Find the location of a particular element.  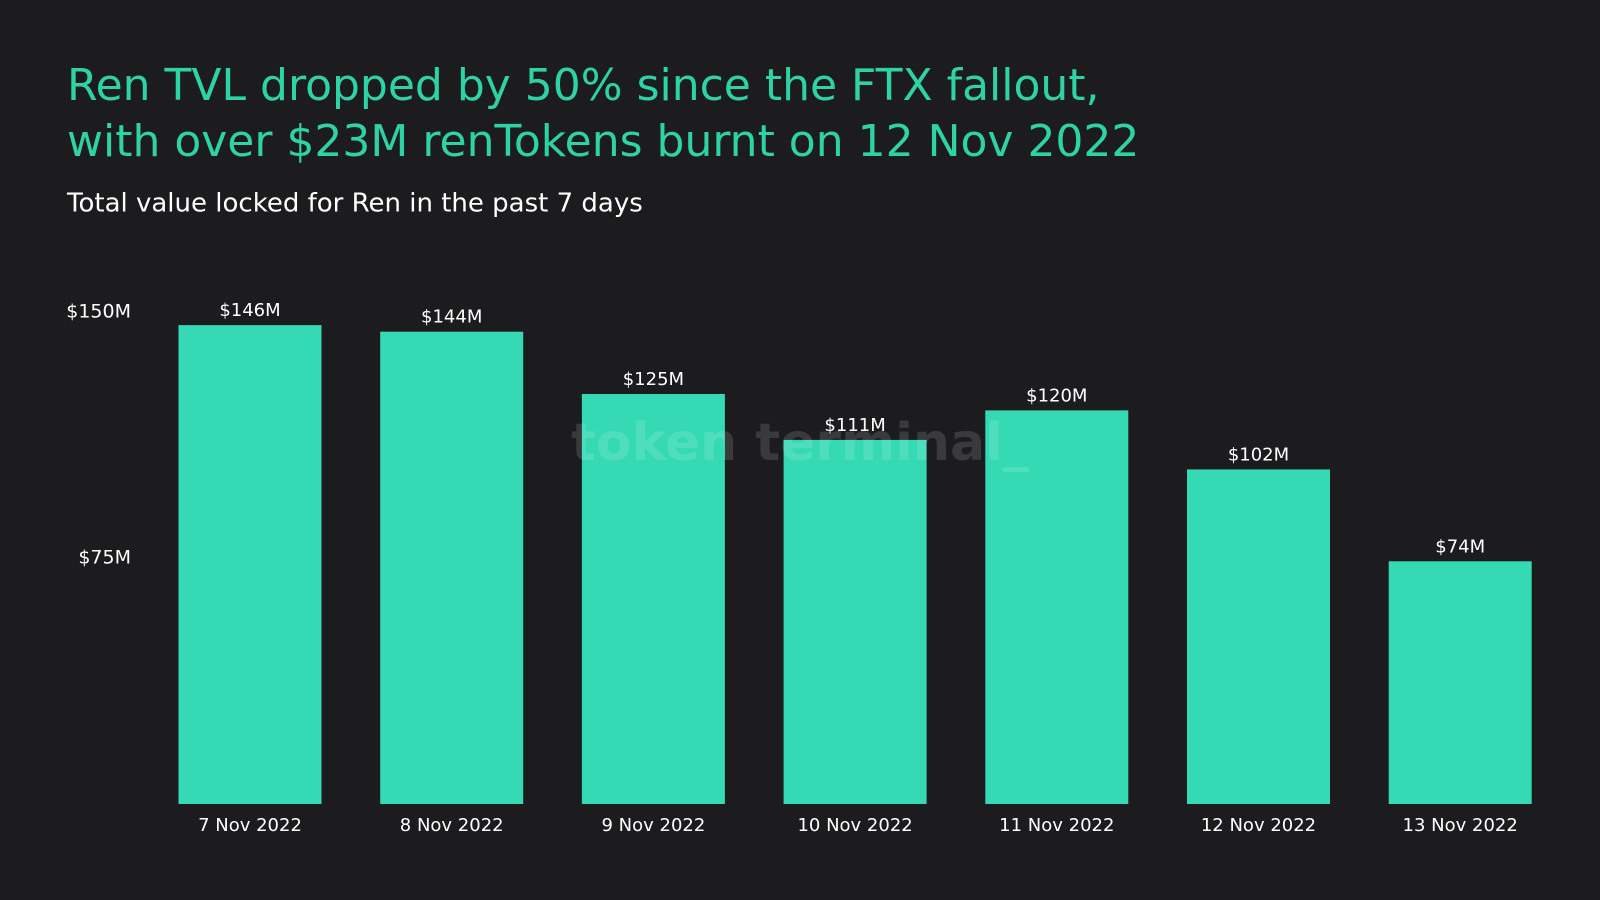

y-tick-label: $75M is located at coordinates (104, 558).